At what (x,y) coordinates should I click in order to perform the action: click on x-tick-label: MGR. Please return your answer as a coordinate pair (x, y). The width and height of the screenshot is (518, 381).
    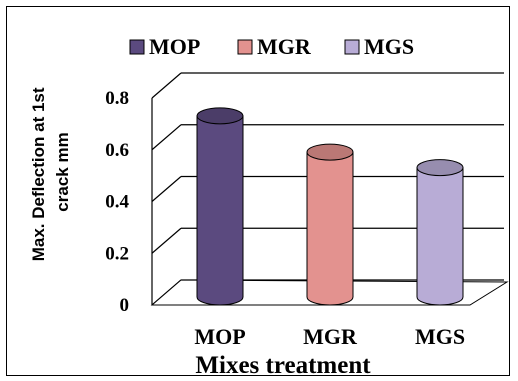
    Looking at the image, I should click on (330, 336).